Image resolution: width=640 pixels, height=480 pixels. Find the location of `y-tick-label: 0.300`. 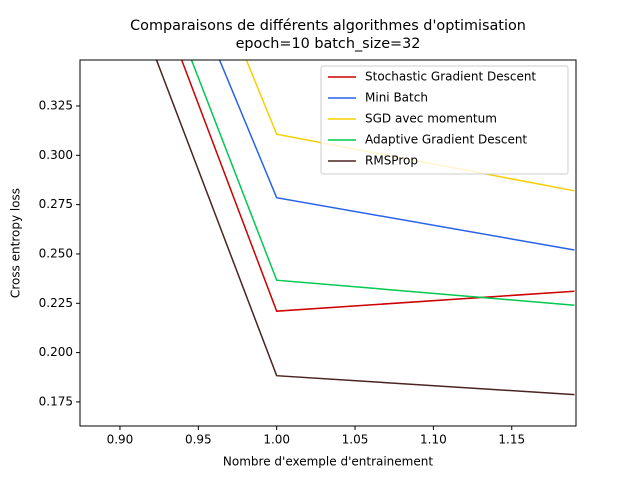

y-tick-label: 0.300 is located at coordinates (56, 155).